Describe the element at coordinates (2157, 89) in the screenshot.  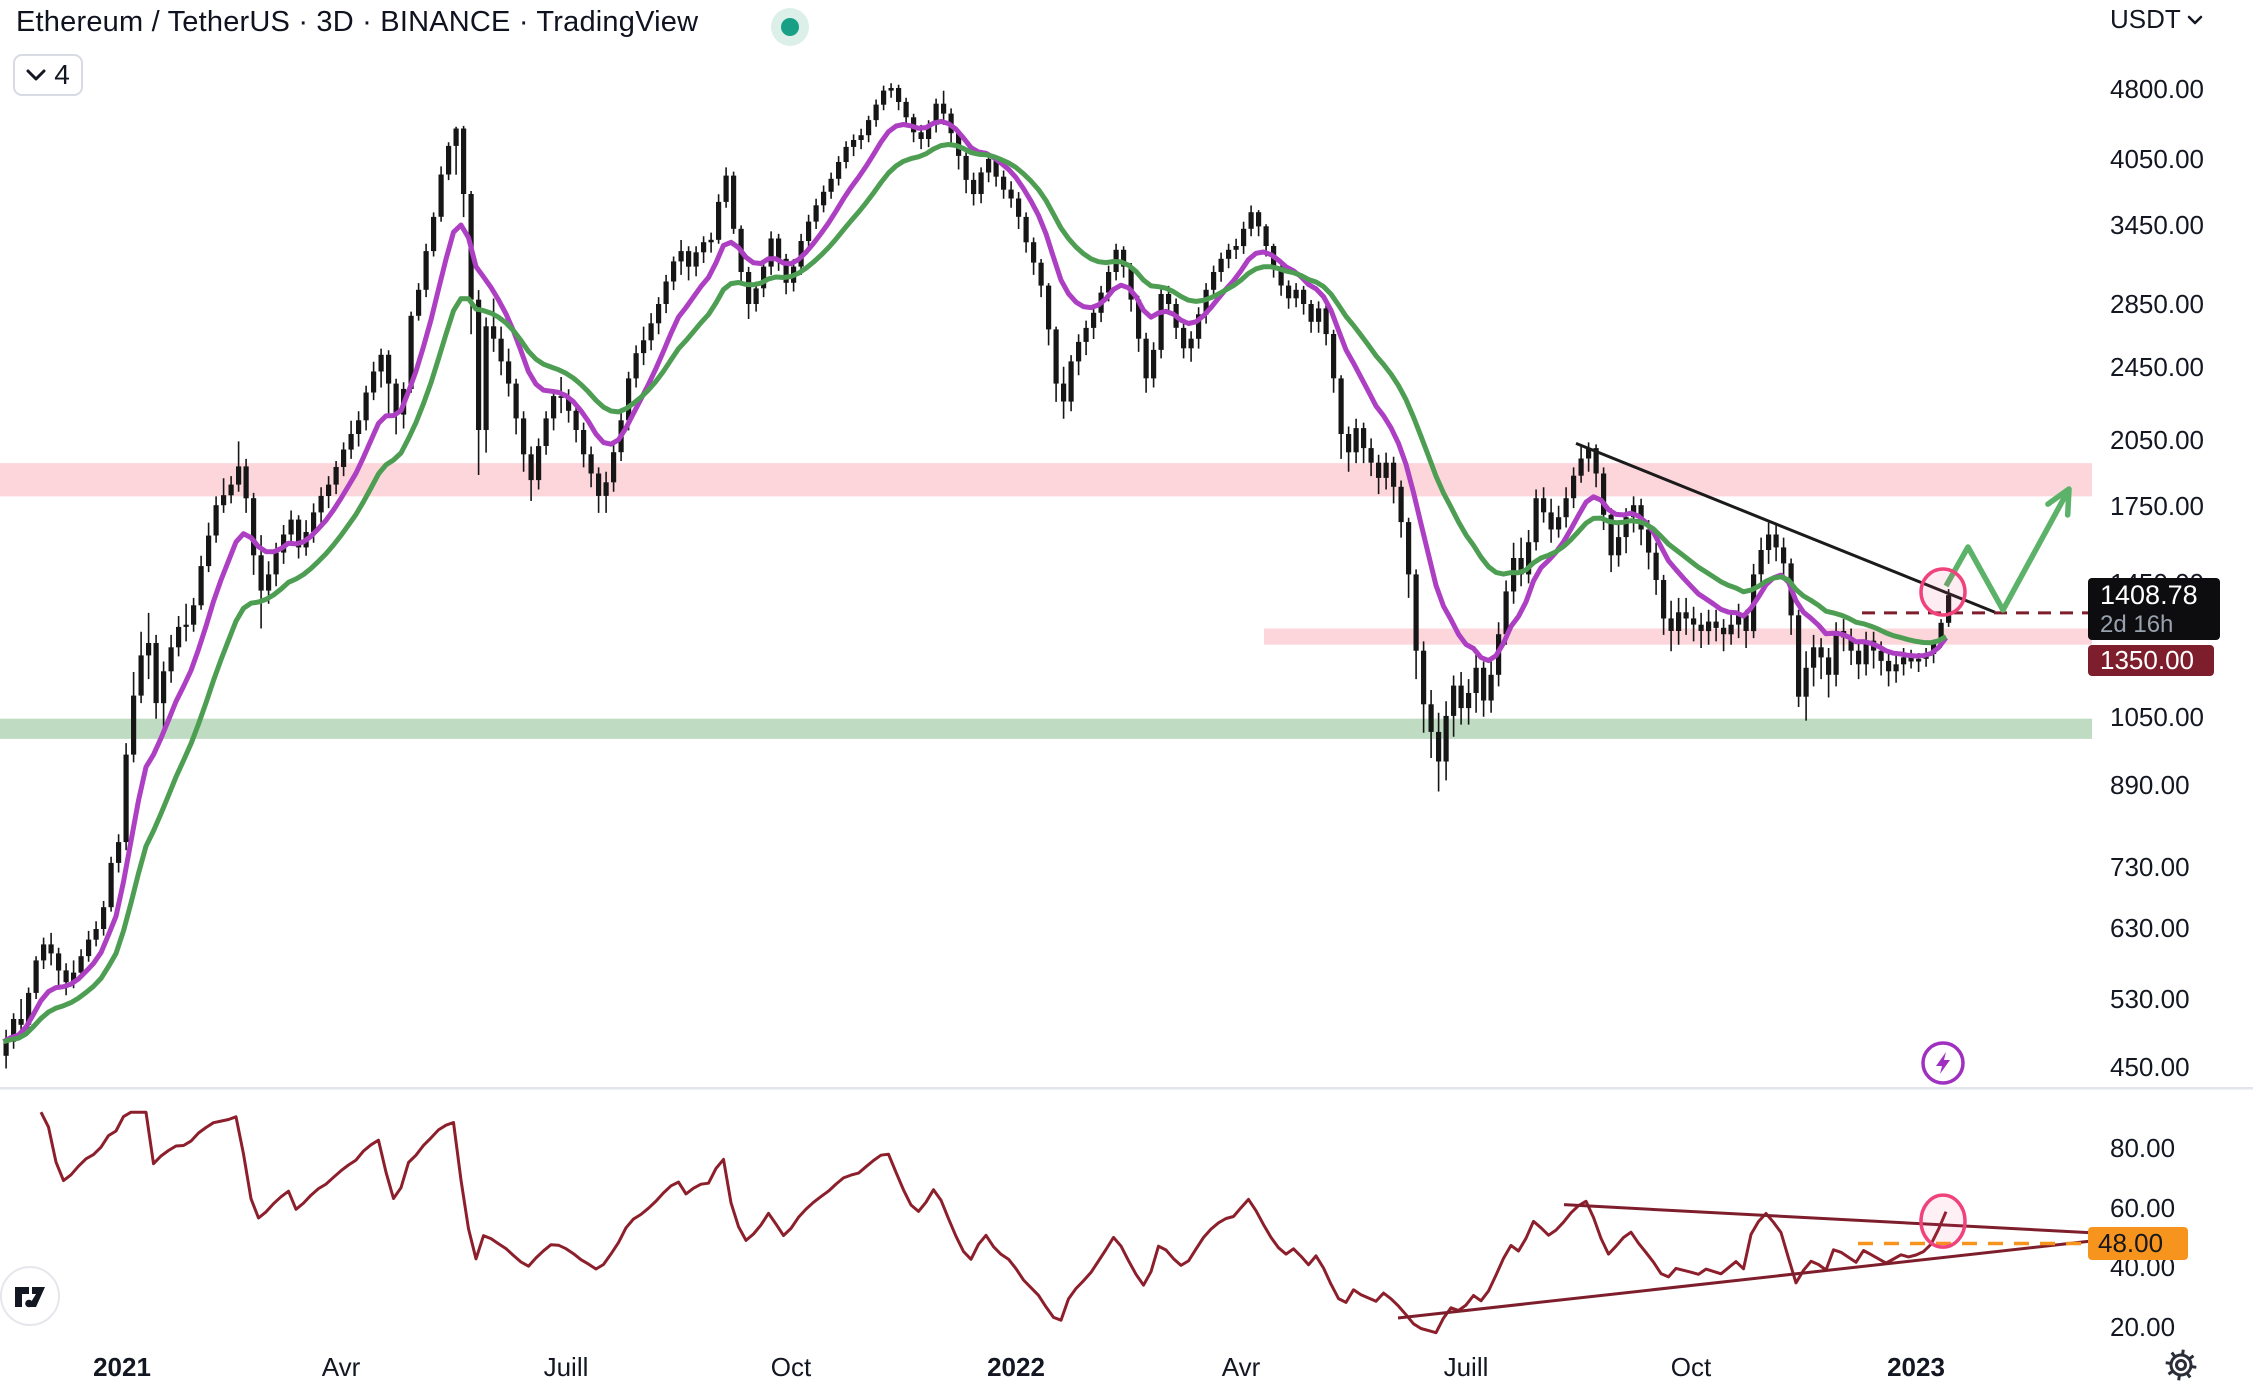
I see `price-tick-4800: 4800.00` at that location.